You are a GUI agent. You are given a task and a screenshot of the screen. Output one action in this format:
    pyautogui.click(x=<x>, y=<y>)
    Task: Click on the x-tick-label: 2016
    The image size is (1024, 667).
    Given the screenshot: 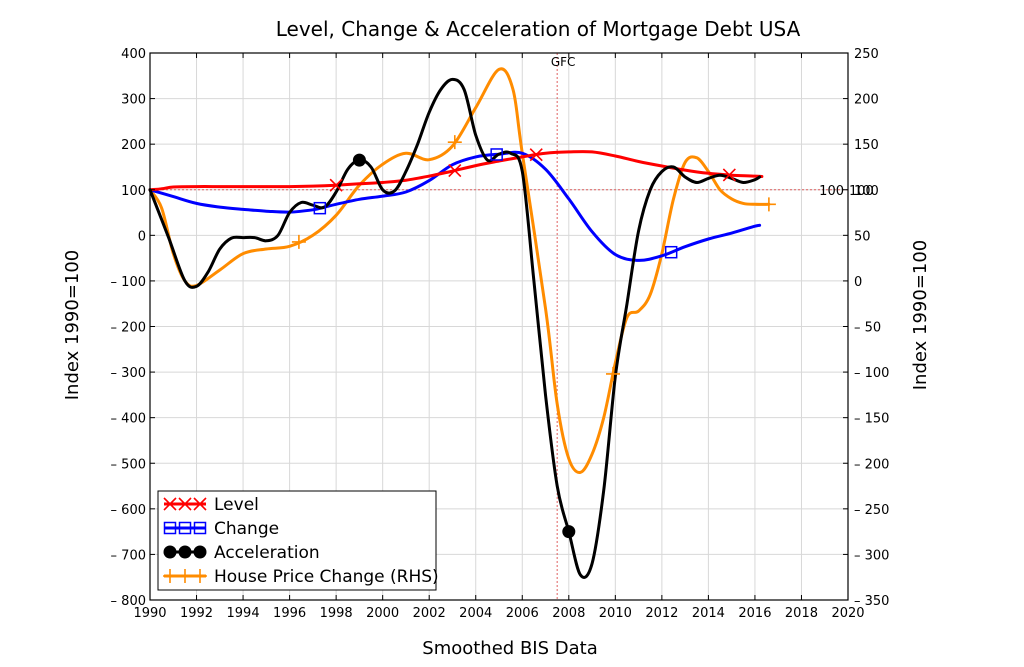 What is the action you would take?
    pyautogui.click(x=754, y=613)
    